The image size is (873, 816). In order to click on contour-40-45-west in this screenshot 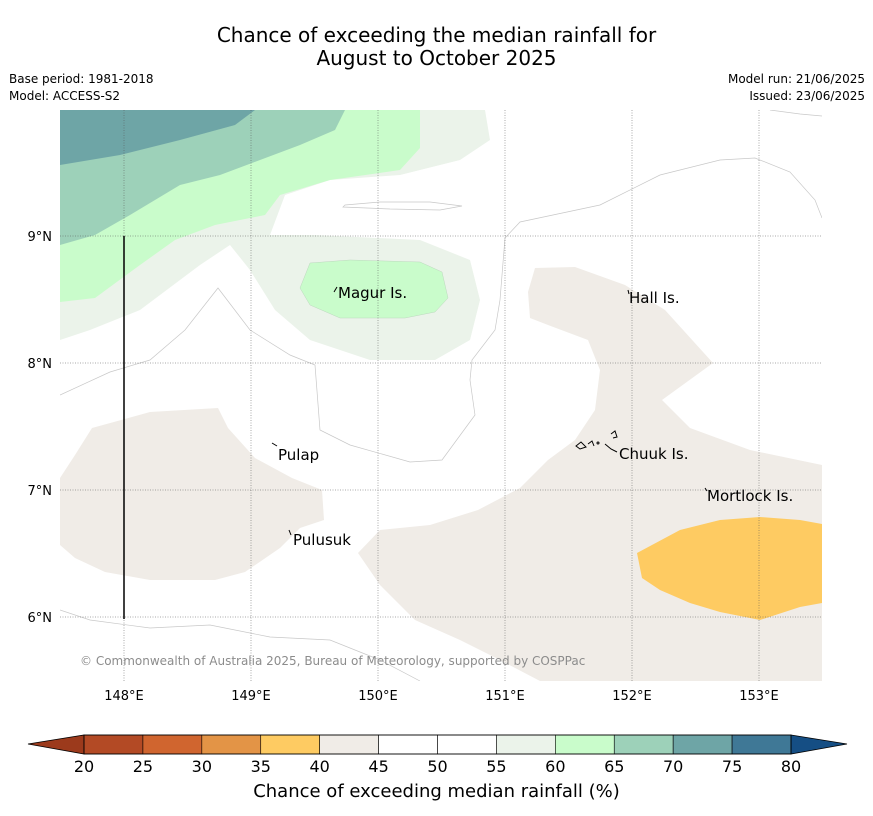, I will do `click(192, 494)`.